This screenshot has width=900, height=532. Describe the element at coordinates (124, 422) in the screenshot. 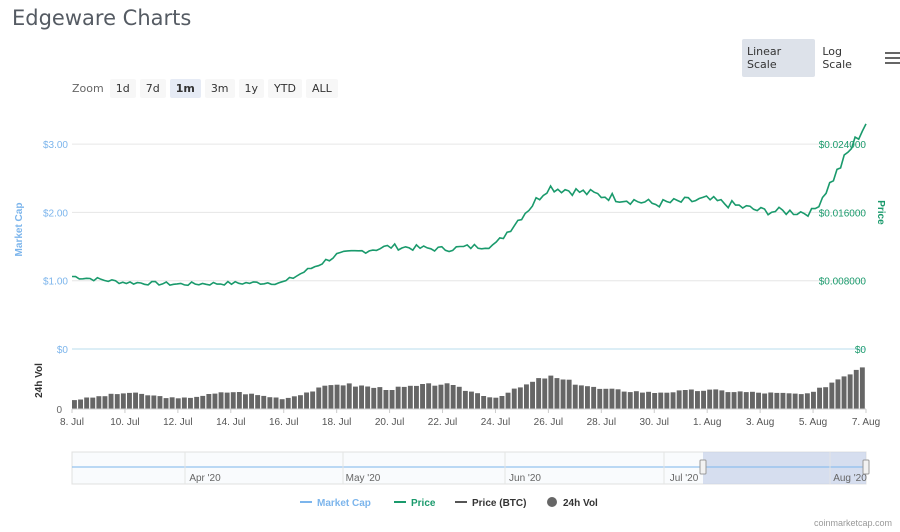

I see `x-tick-label: 10. Jul` at that location.